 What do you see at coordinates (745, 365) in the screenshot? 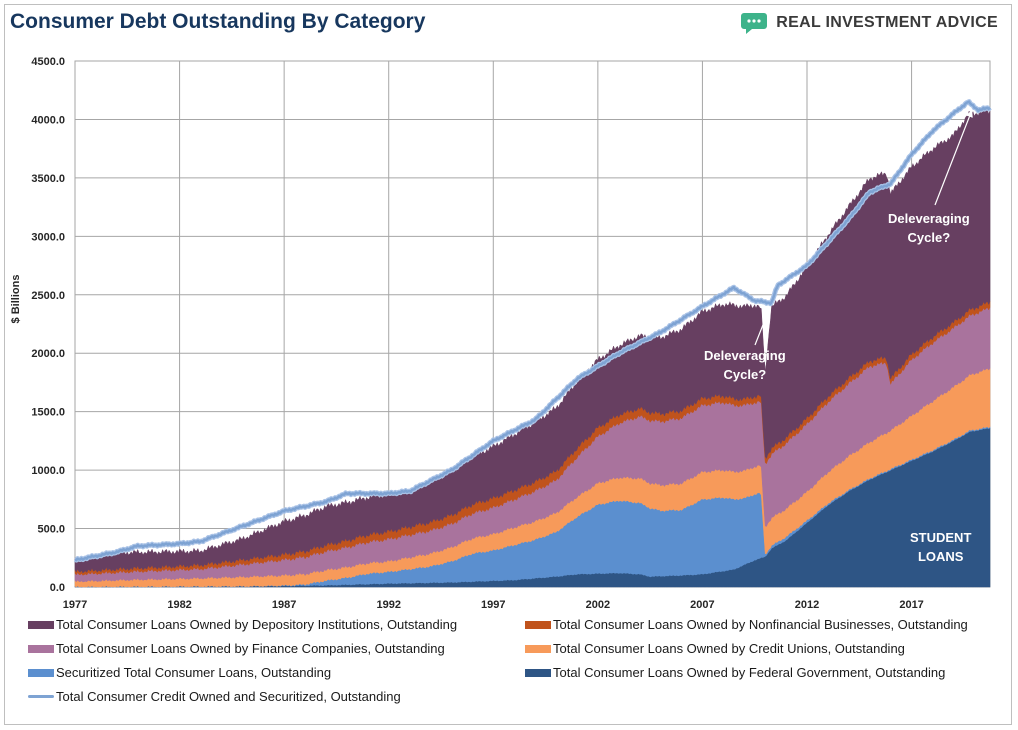
I see `annotation-deleveraging-2010: Deleveraging Cycle?` at bounding box center [745, 365].